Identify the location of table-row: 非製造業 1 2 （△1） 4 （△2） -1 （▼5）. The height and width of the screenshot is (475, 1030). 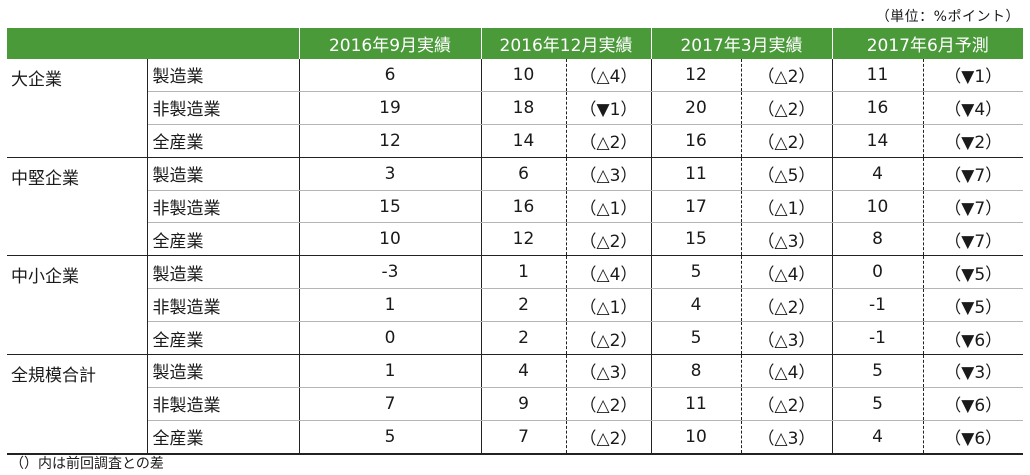
(515, 305).